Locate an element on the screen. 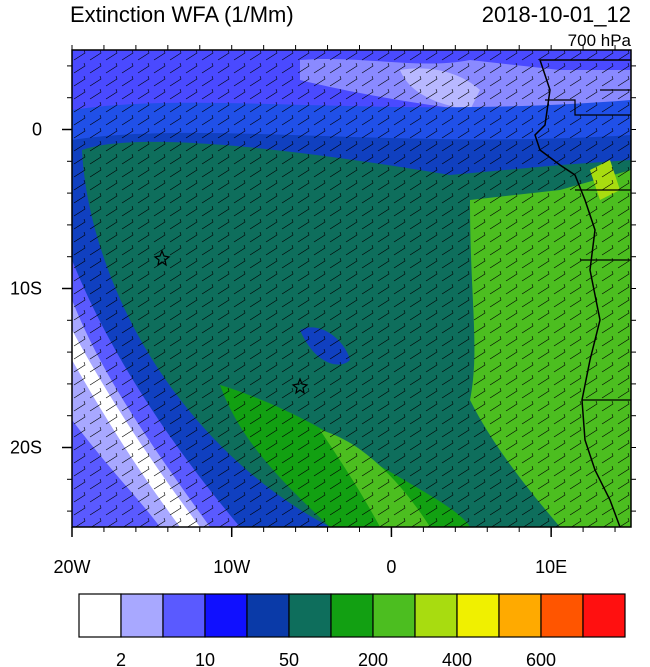  coastline is located at coordinates (582, 293).